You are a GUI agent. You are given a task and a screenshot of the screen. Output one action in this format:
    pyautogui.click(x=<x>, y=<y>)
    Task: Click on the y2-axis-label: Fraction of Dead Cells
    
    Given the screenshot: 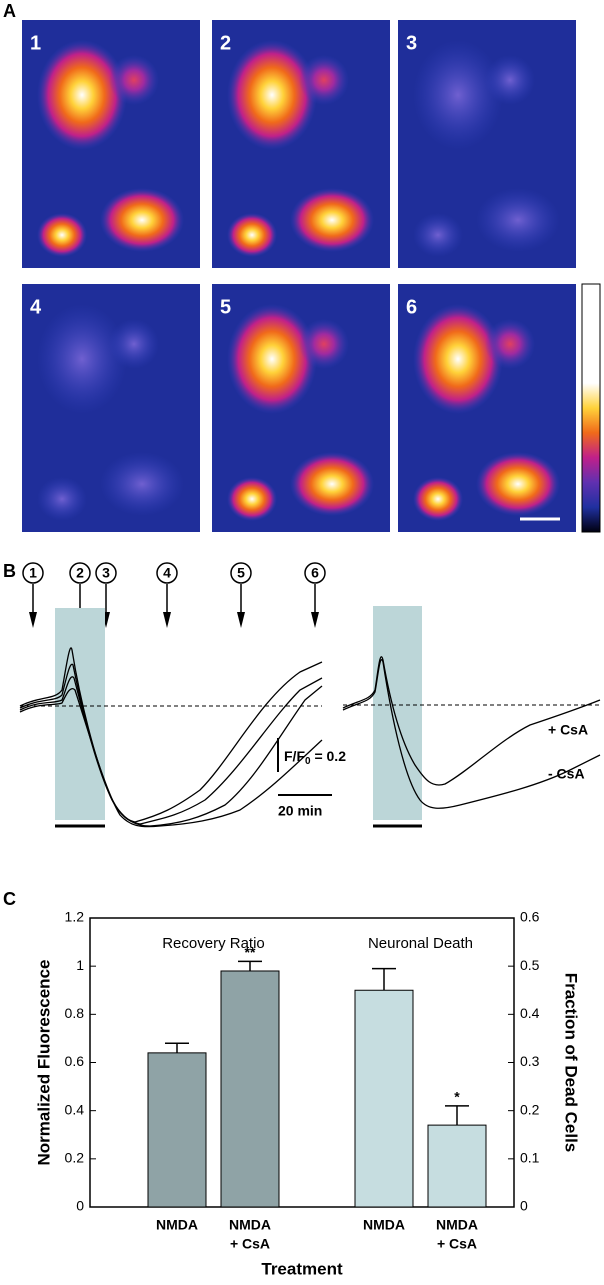 What is the action you would take?
    pyautogui.click(x=571, y=1062)
    